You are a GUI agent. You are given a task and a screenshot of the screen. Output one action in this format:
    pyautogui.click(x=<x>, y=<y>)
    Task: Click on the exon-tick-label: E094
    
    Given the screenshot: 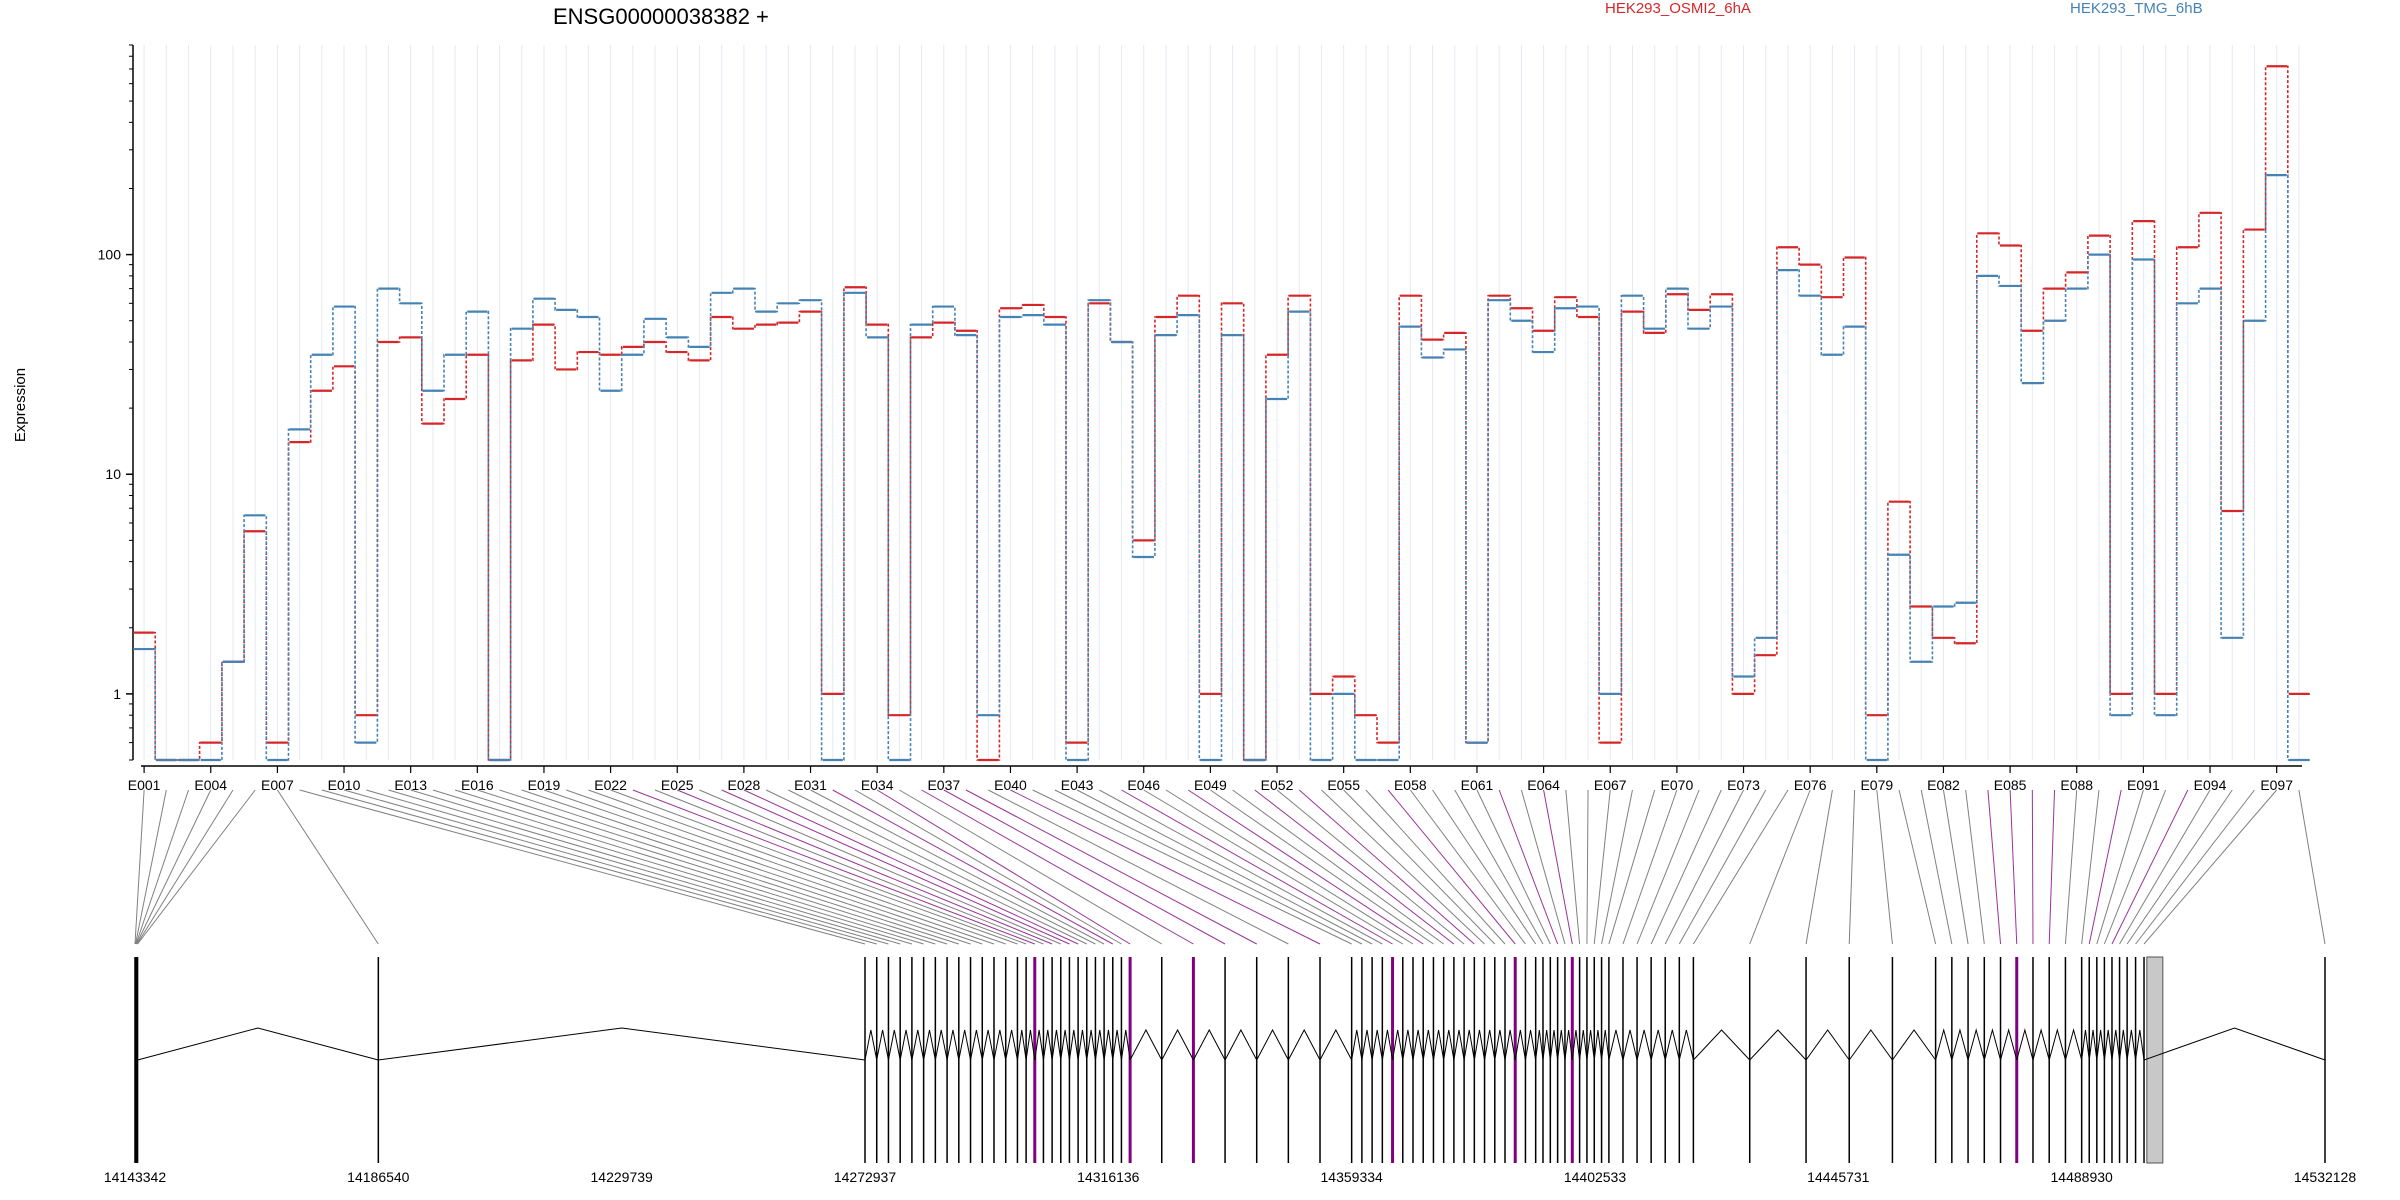 What is the action you would take?
    pyautogui.click(x=2210, y=785)
    